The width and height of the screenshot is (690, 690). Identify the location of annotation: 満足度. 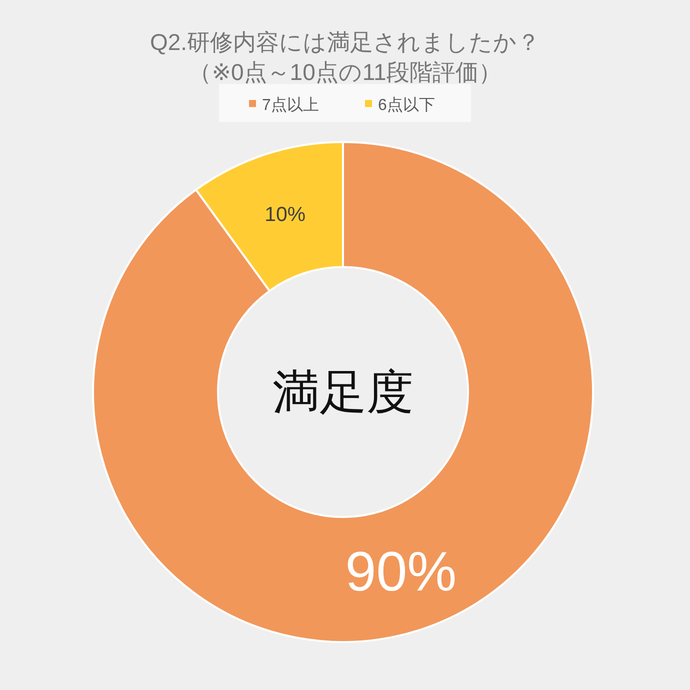
(343, 391).